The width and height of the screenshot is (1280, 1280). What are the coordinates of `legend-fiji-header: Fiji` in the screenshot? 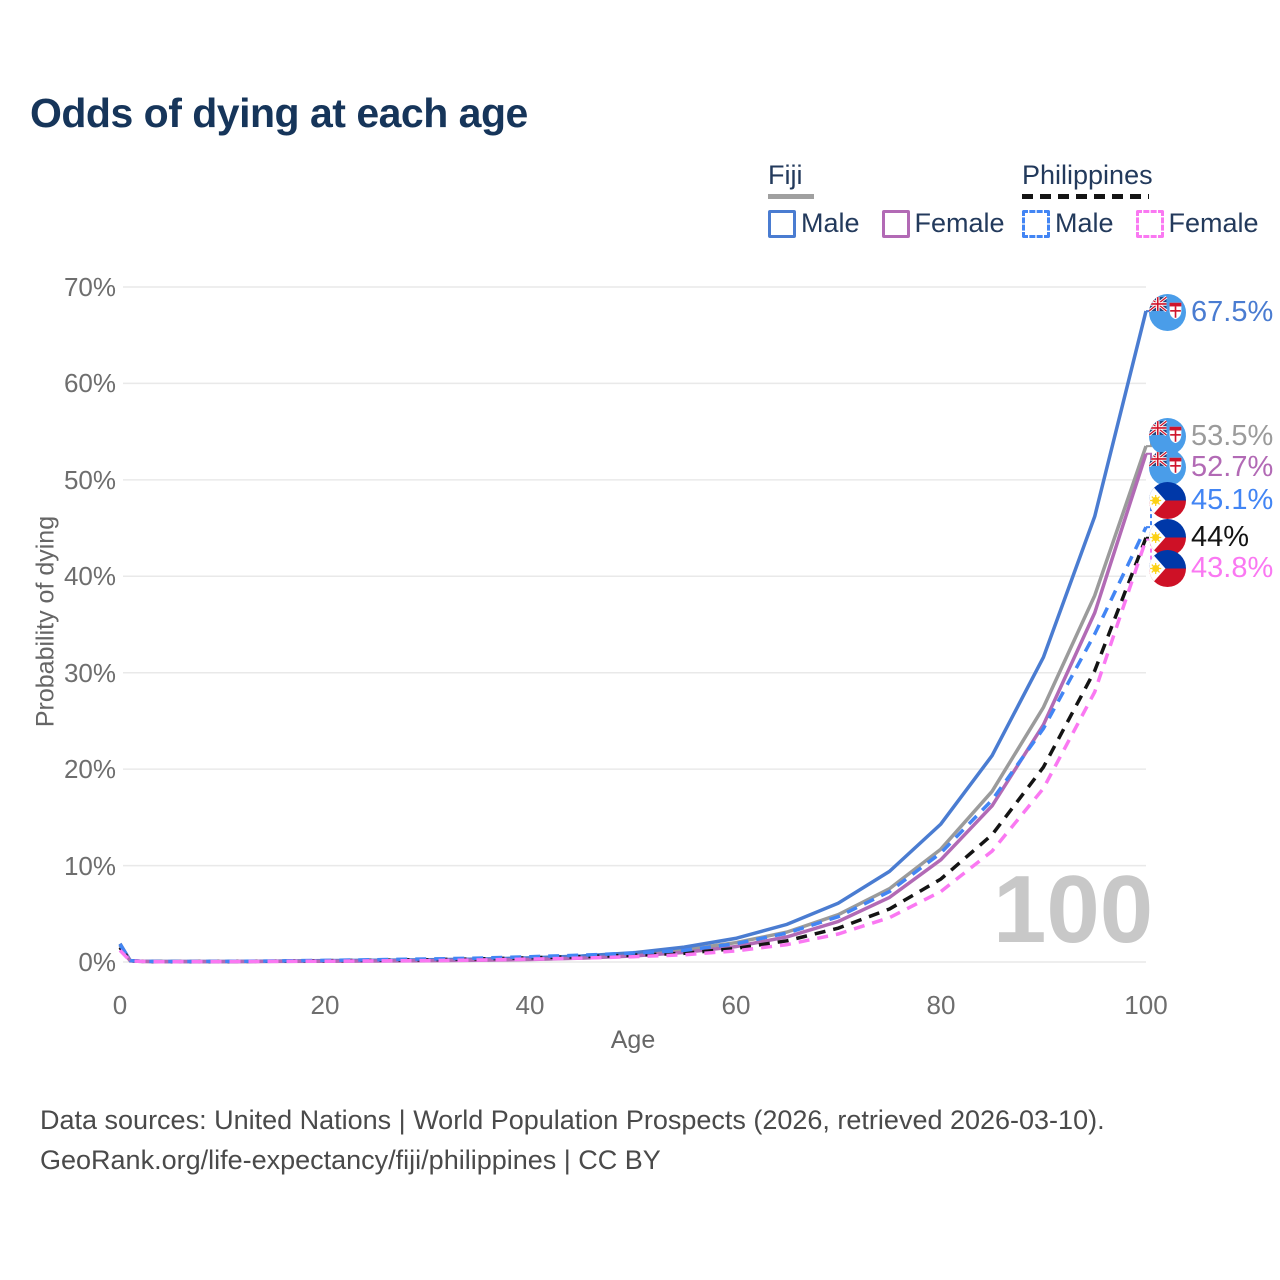 It's located at (785, 175).